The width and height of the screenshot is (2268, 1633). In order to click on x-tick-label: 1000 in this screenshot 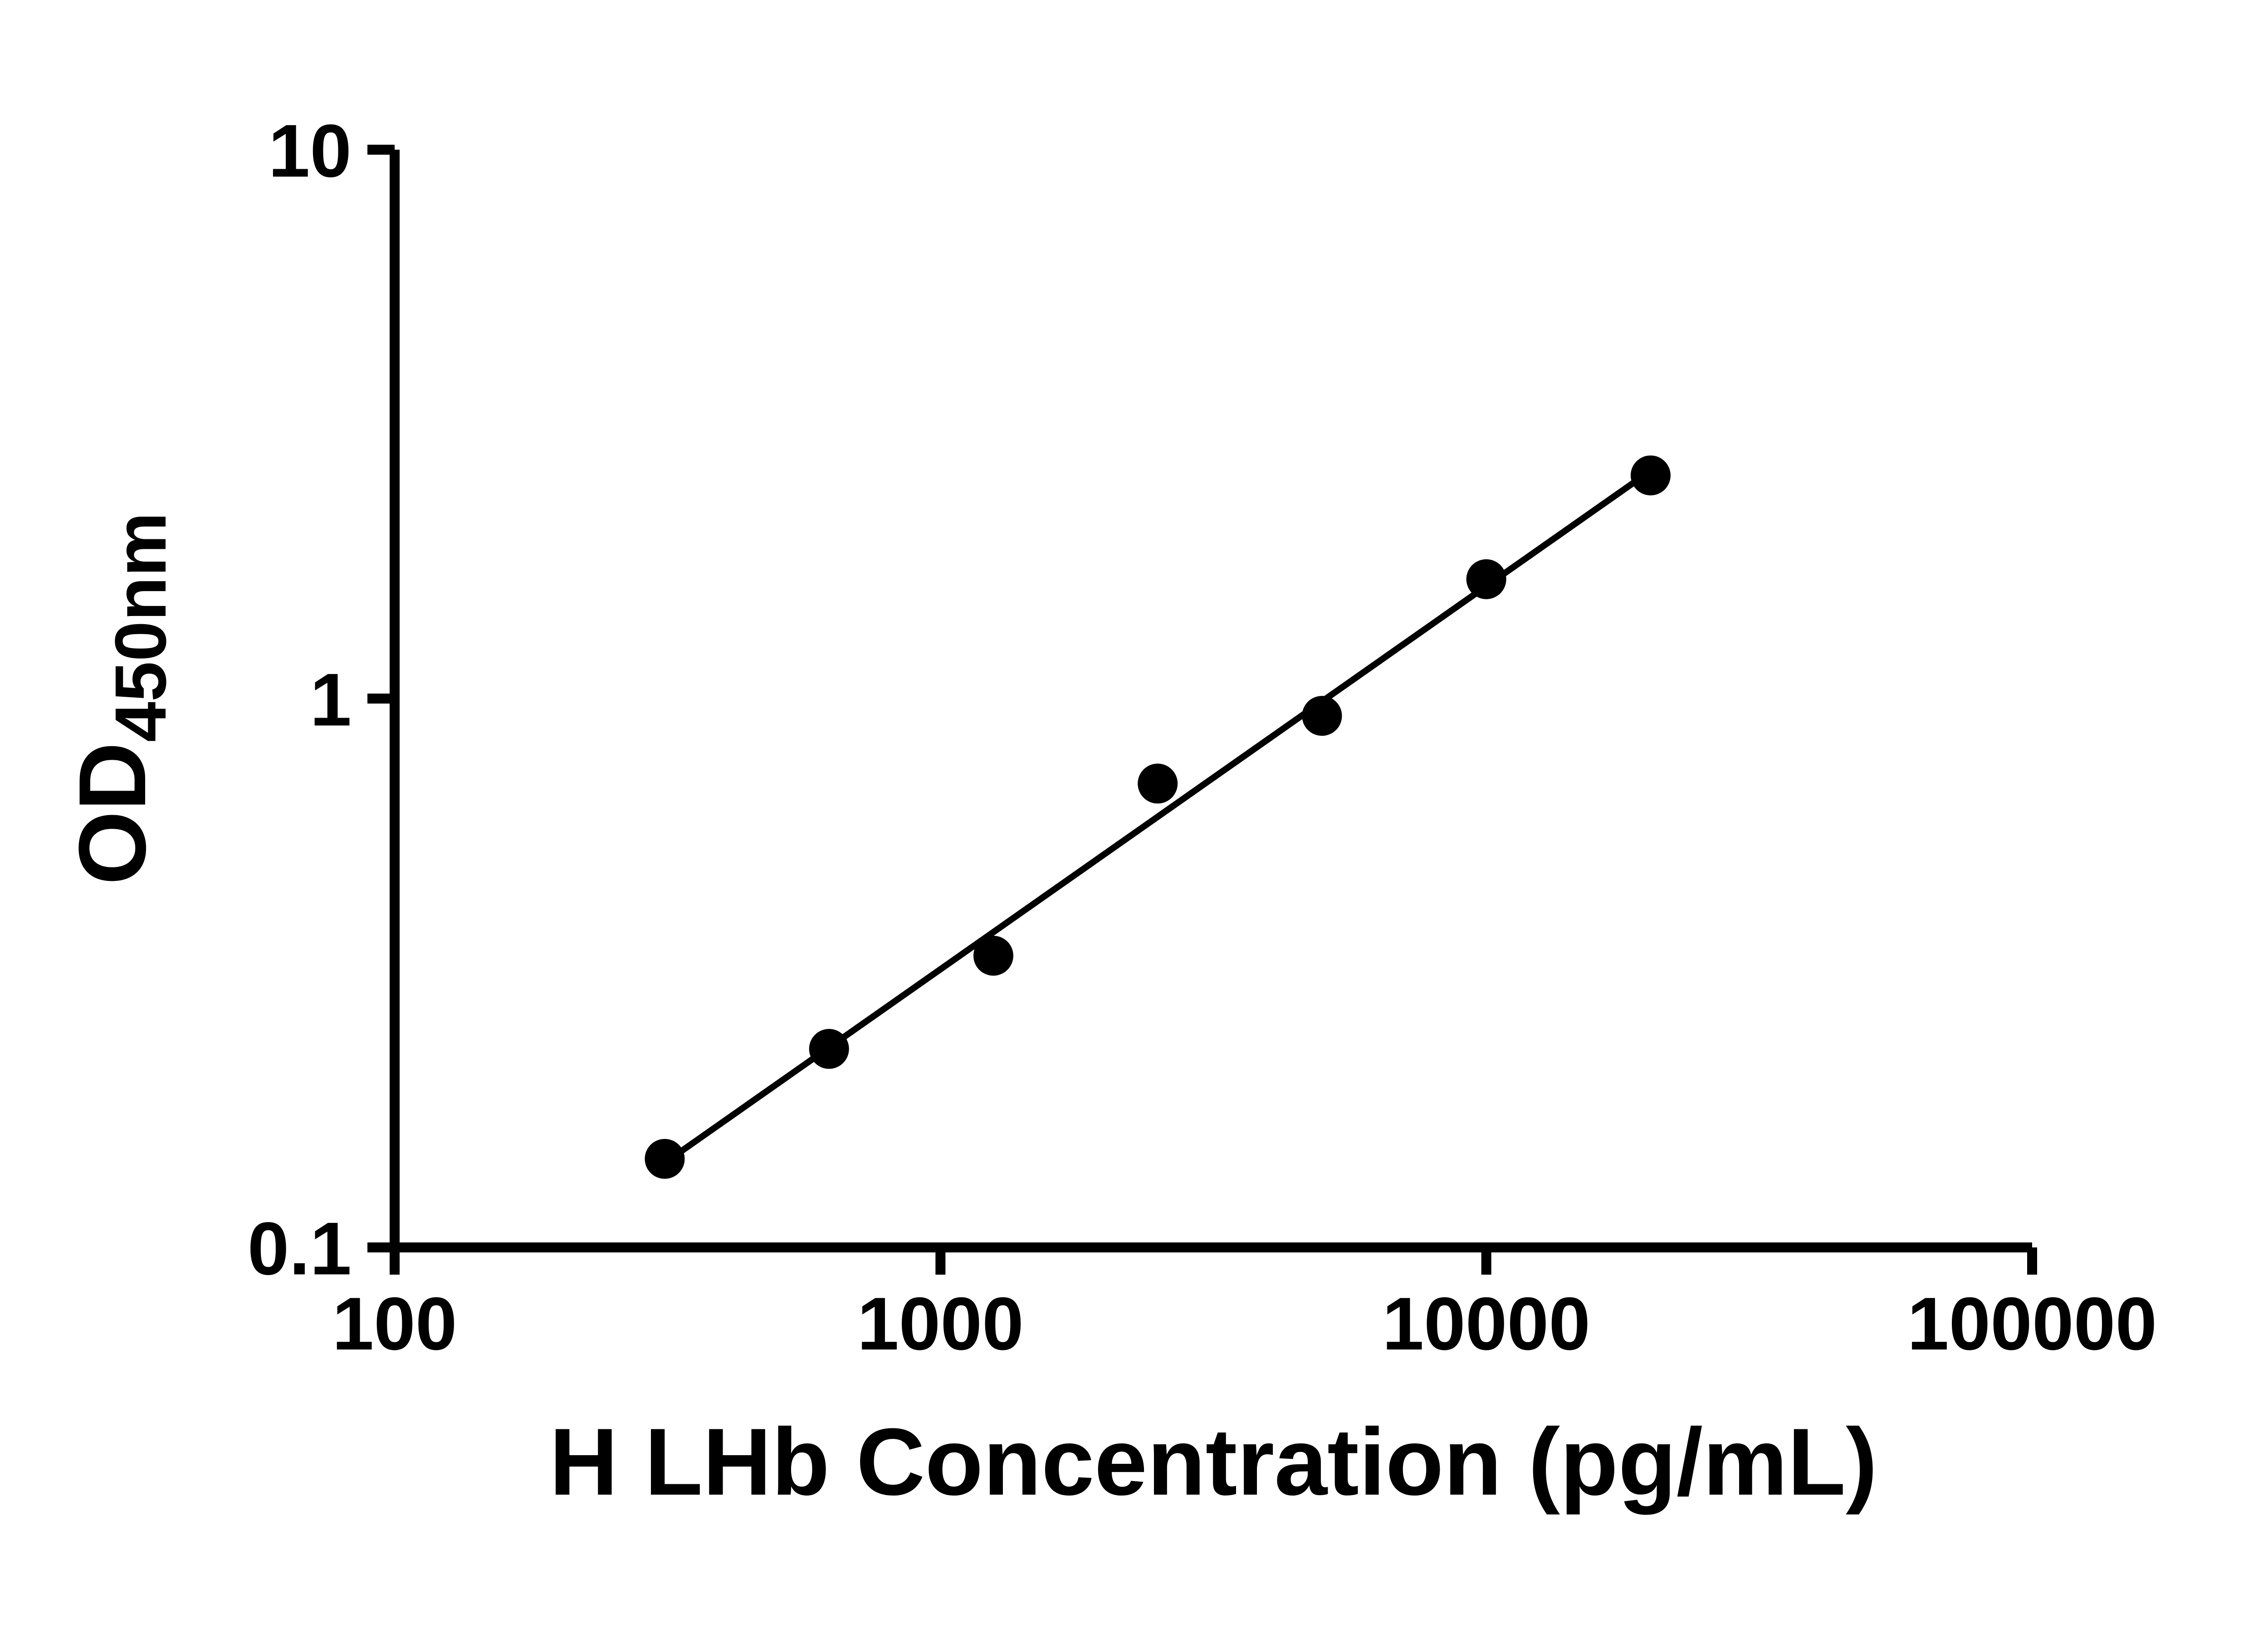, I will do `click(941, 1323)`.